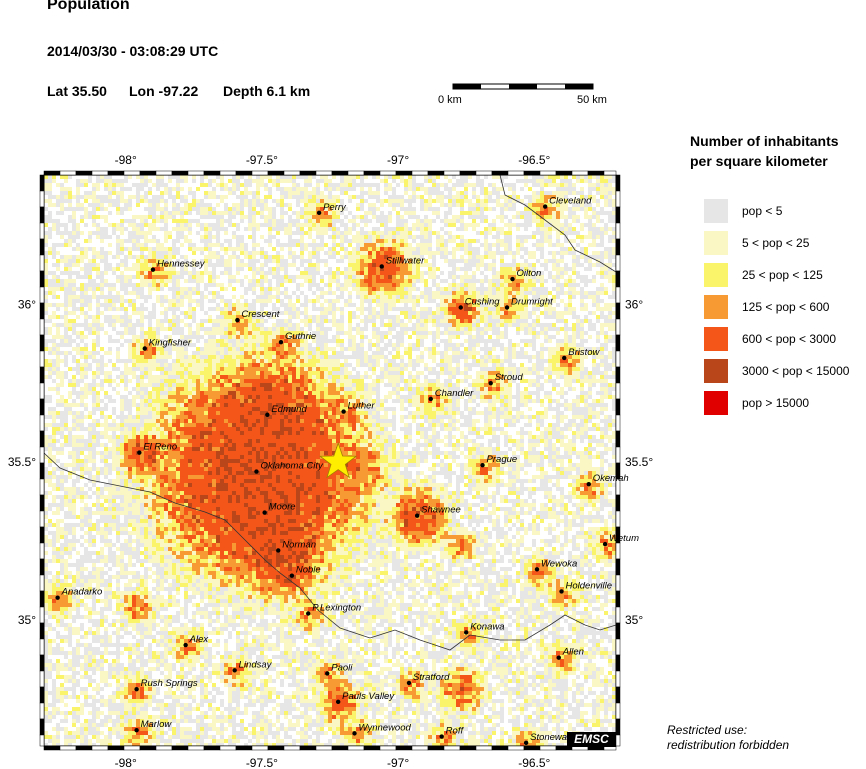 The image size is (866, 769). Describe the element at coordinates (766, 307) in the screenshot. I see `legend-item-3: 125 < pop < 600` at that location.